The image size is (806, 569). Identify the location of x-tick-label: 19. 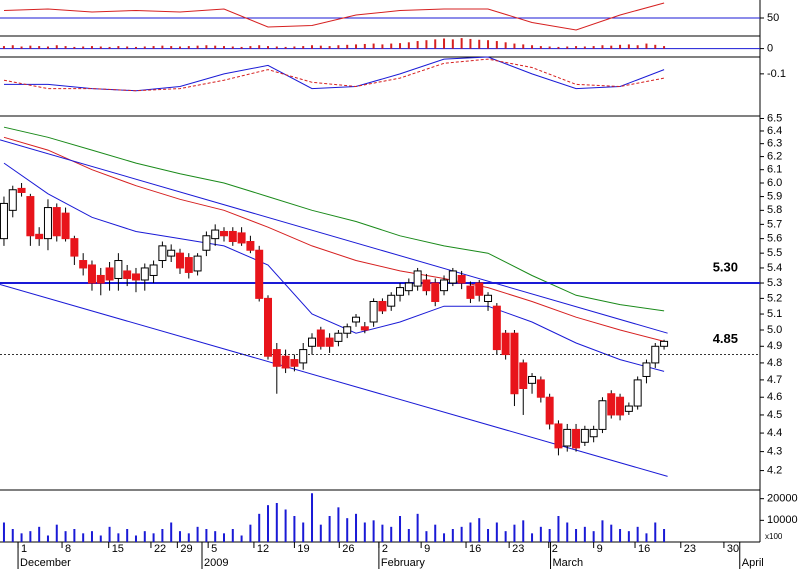
(303, 549).